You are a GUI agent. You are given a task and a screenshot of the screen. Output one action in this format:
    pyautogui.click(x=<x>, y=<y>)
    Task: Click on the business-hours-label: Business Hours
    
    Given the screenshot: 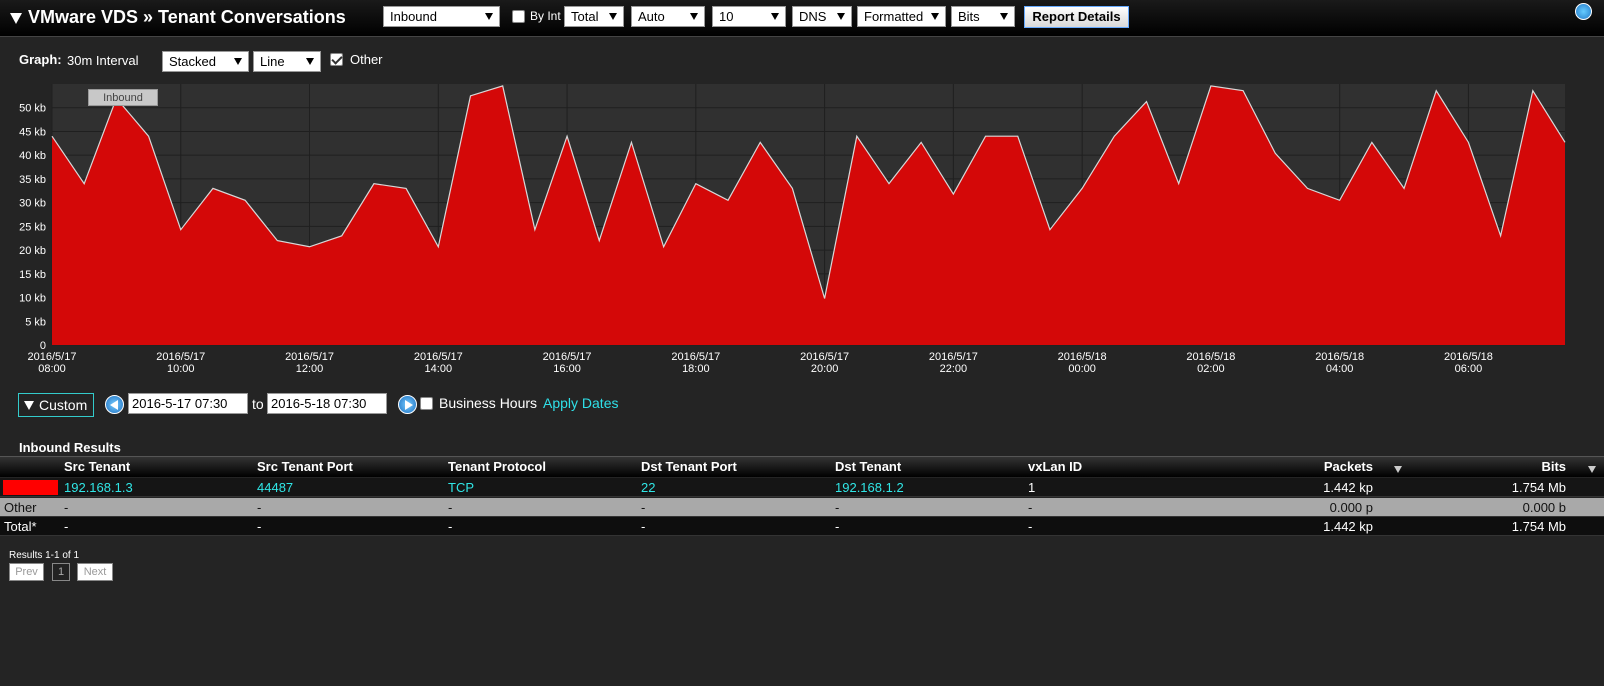 What is the action you would take?
    pyautogui.click(x=488, y=403)
    